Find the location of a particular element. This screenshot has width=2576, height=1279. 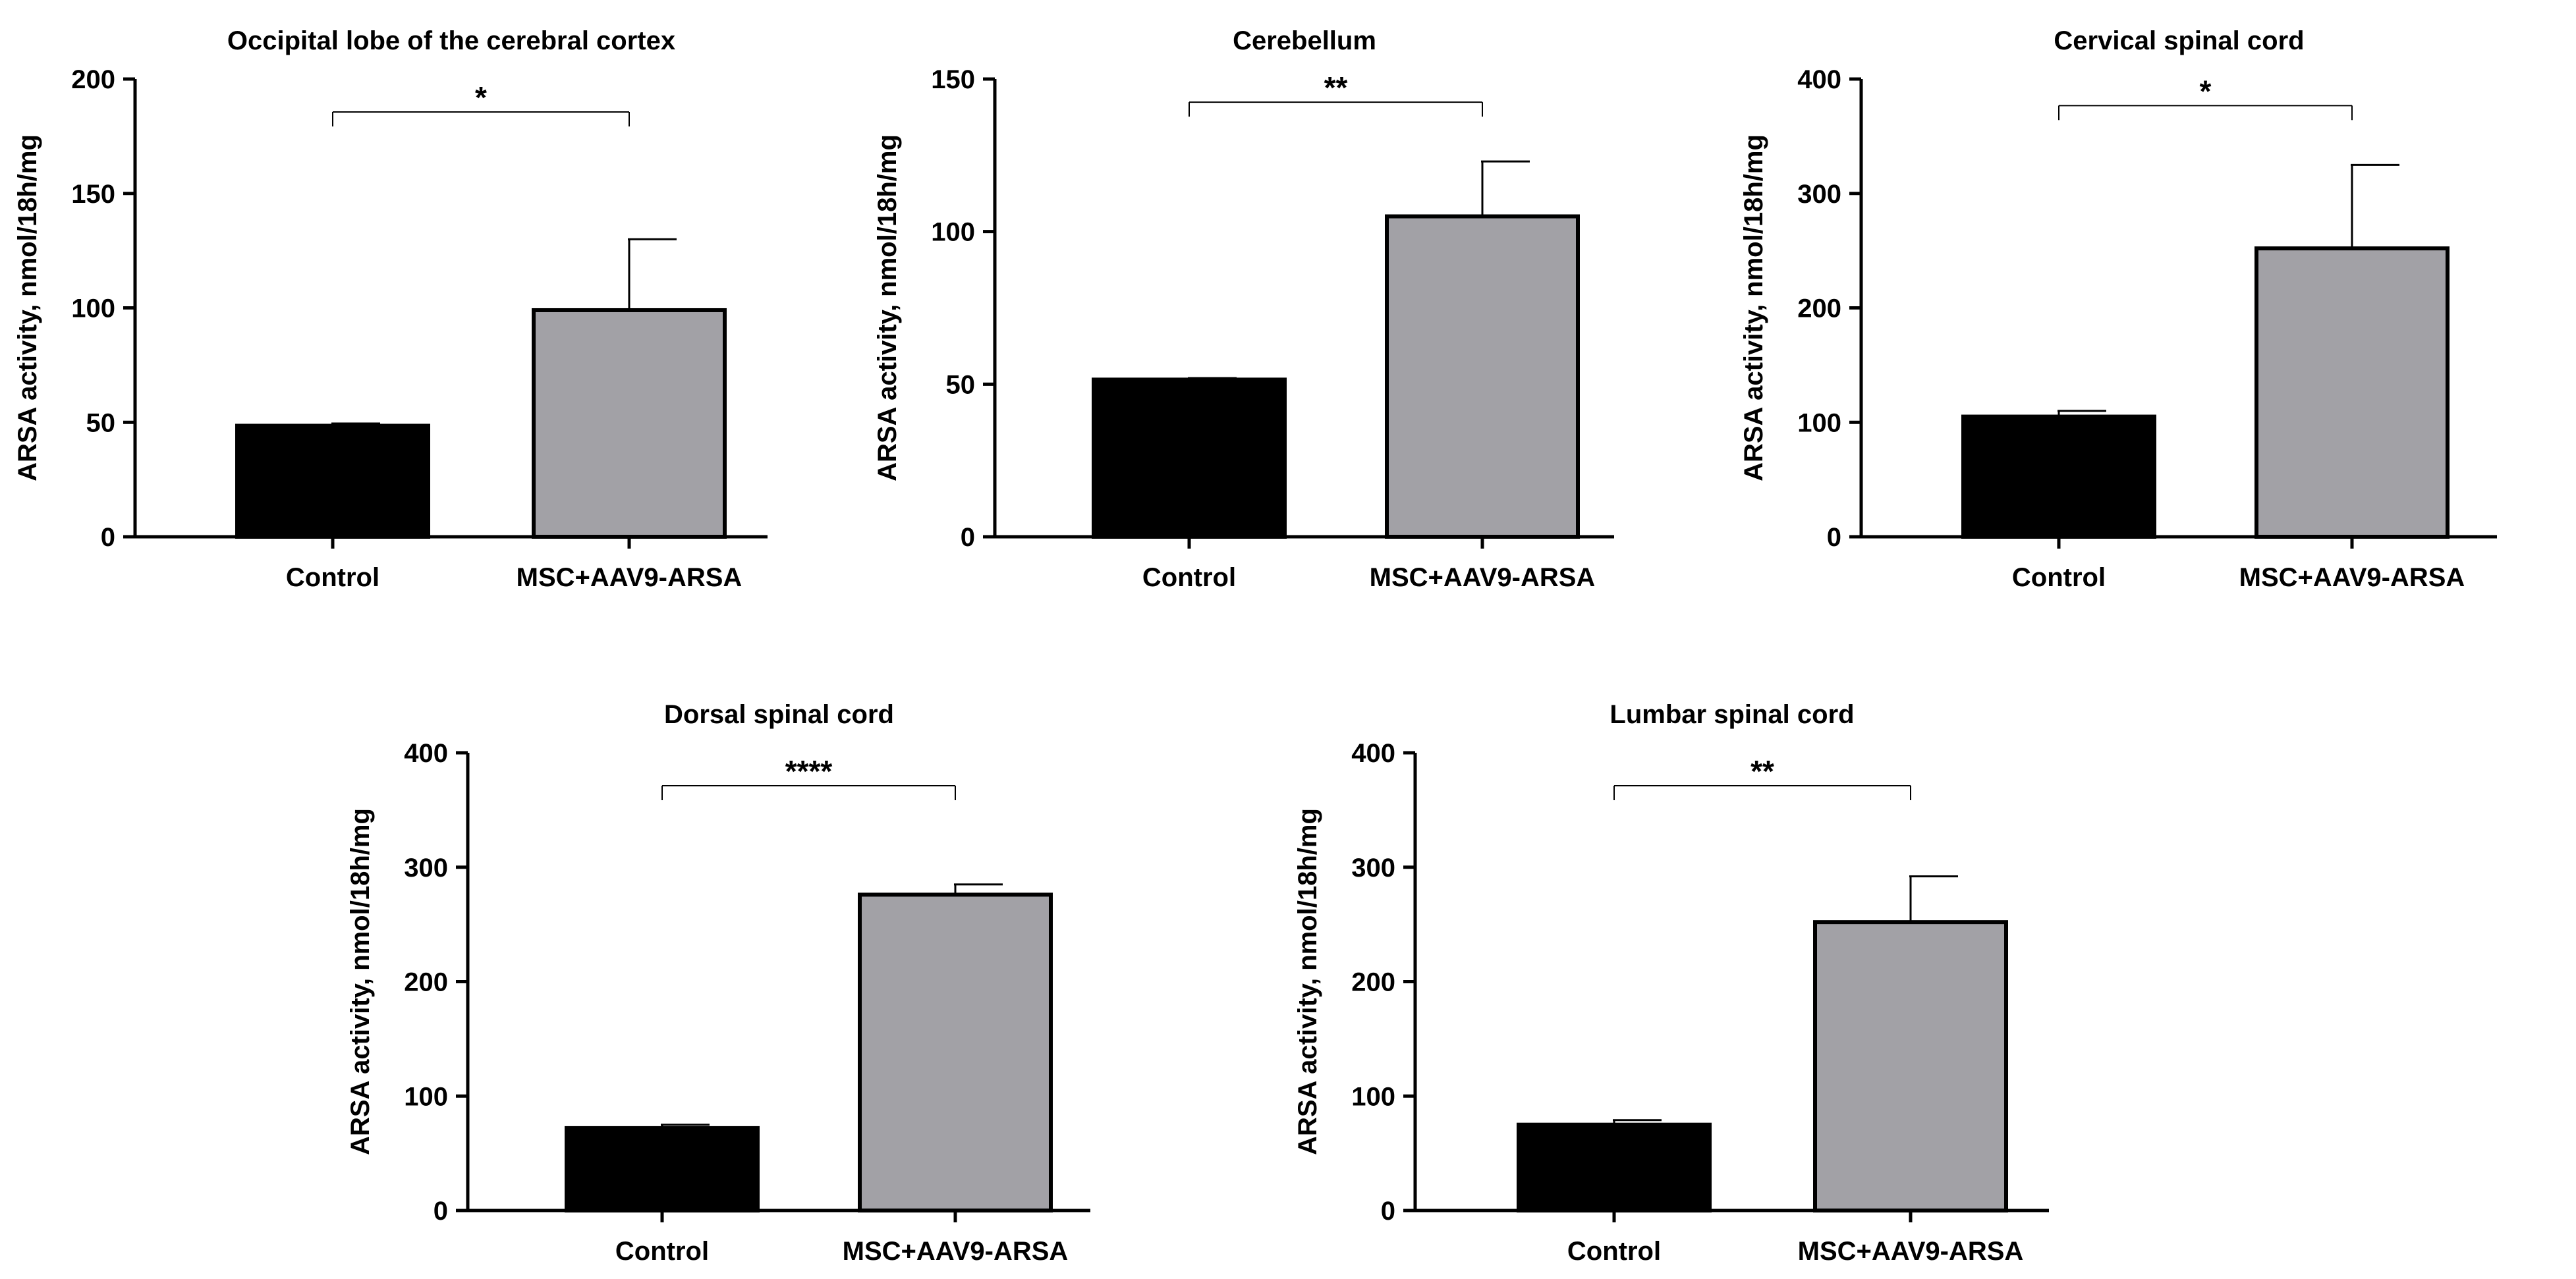

chart-title: Occipital lobe of the cerebral cortex is located at coordinates (451, 40).